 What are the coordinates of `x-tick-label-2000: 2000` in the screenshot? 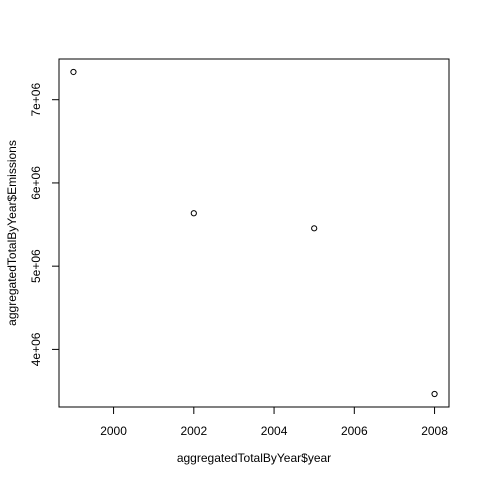 It's located at (113, 431).